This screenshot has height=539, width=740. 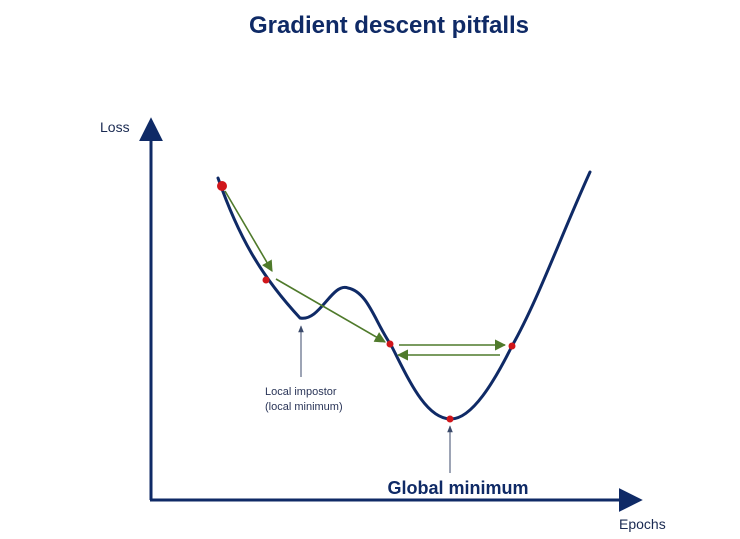 I want to click on x-axis-label: Epochs, so click(x=642, y=524).